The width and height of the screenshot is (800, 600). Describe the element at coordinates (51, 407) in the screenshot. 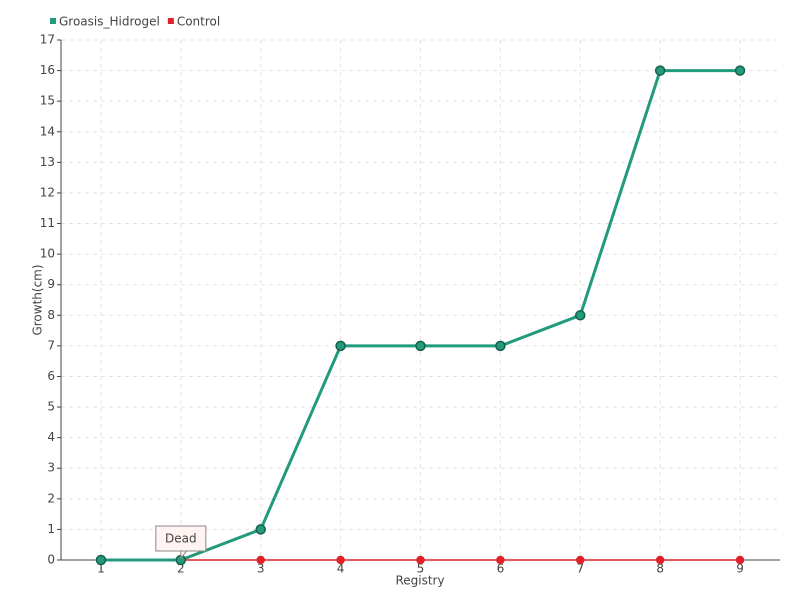

I see `y-tick-label: 5` at that location.